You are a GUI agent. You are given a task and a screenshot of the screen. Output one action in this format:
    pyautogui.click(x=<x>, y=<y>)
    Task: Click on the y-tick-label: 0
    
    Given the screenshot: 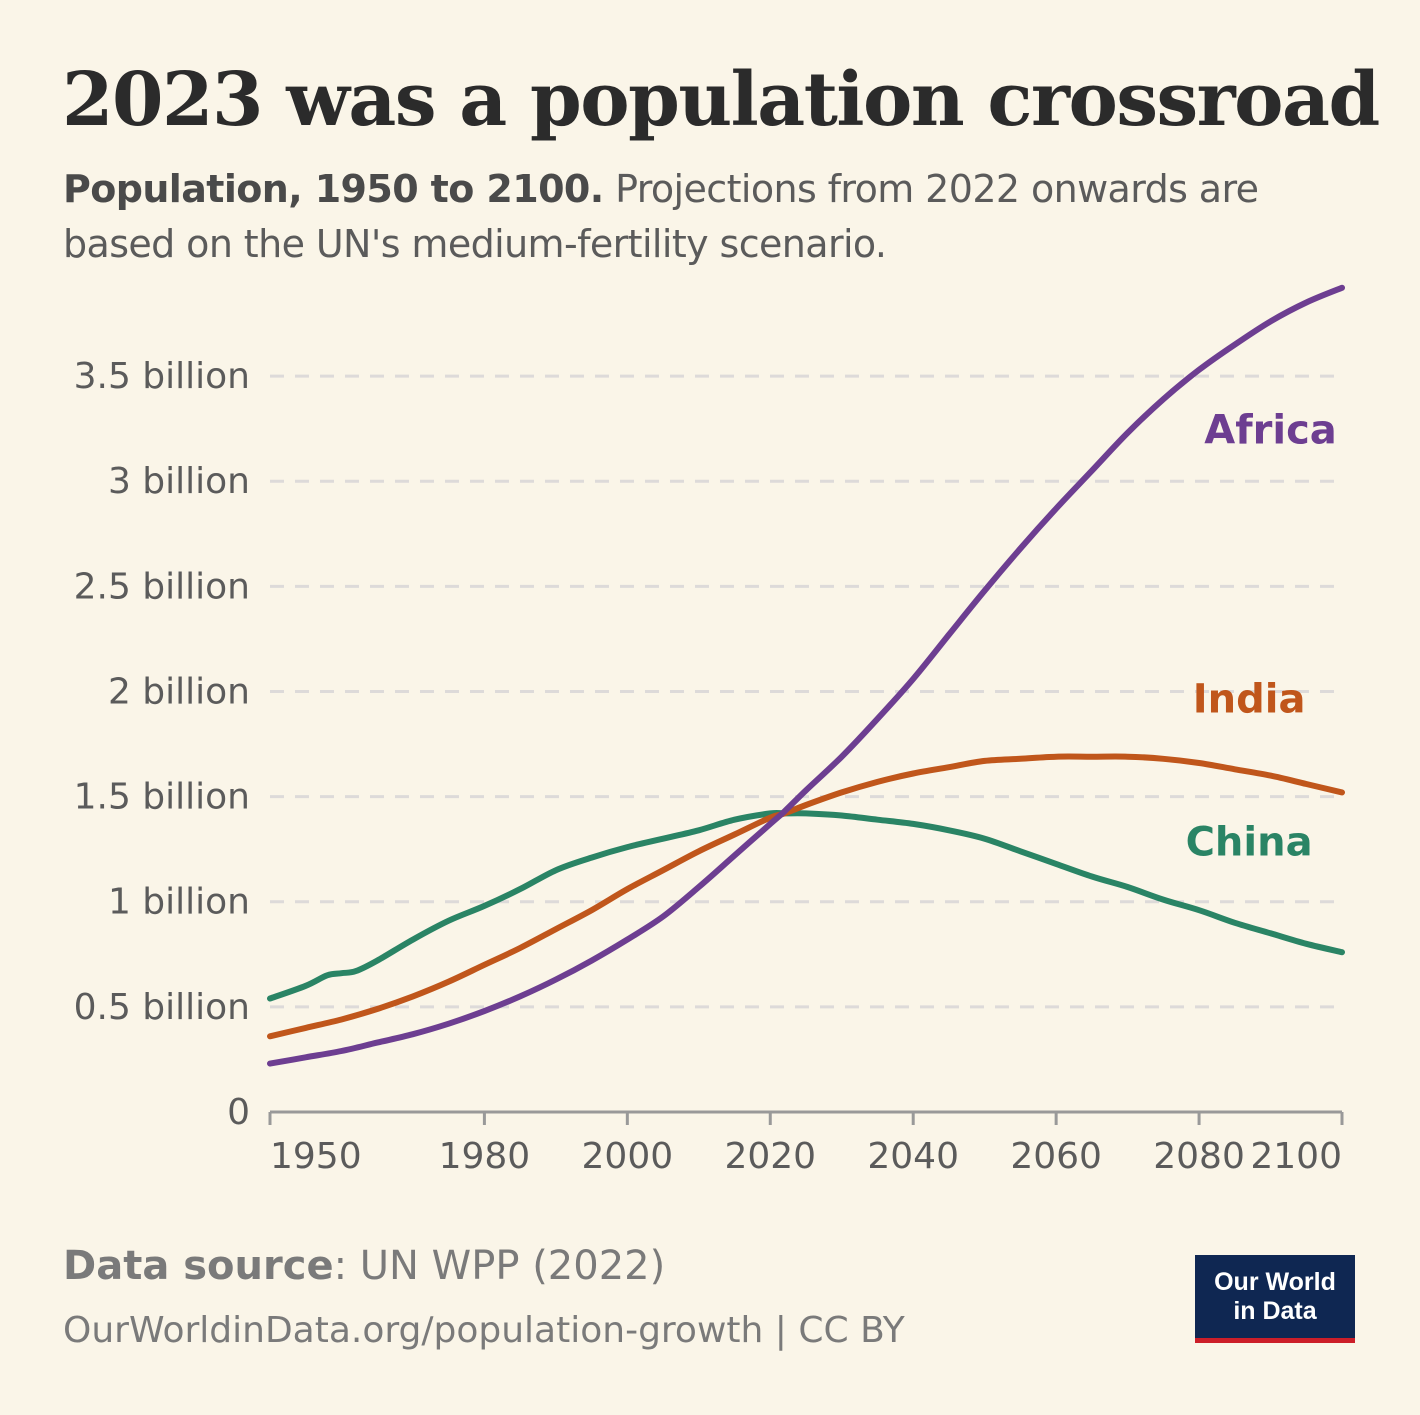 What is the action you would take?
    pyautogui.click(x=238, y=1112)
    